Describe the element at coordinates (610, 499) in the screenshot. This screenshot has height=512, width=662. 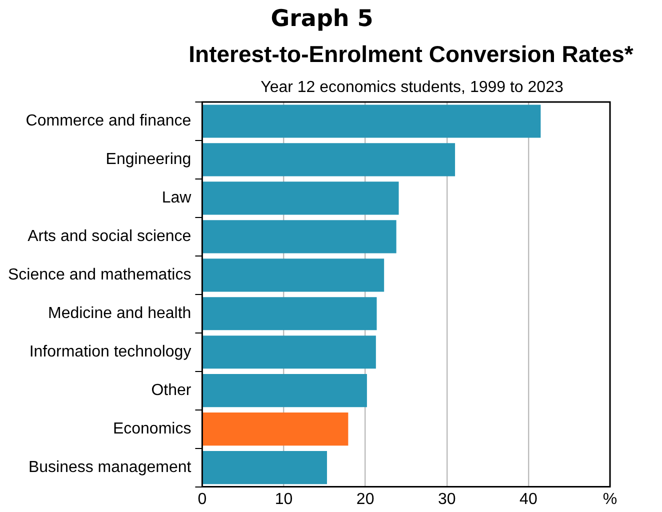
I see `x-tick-label: %` at that location.